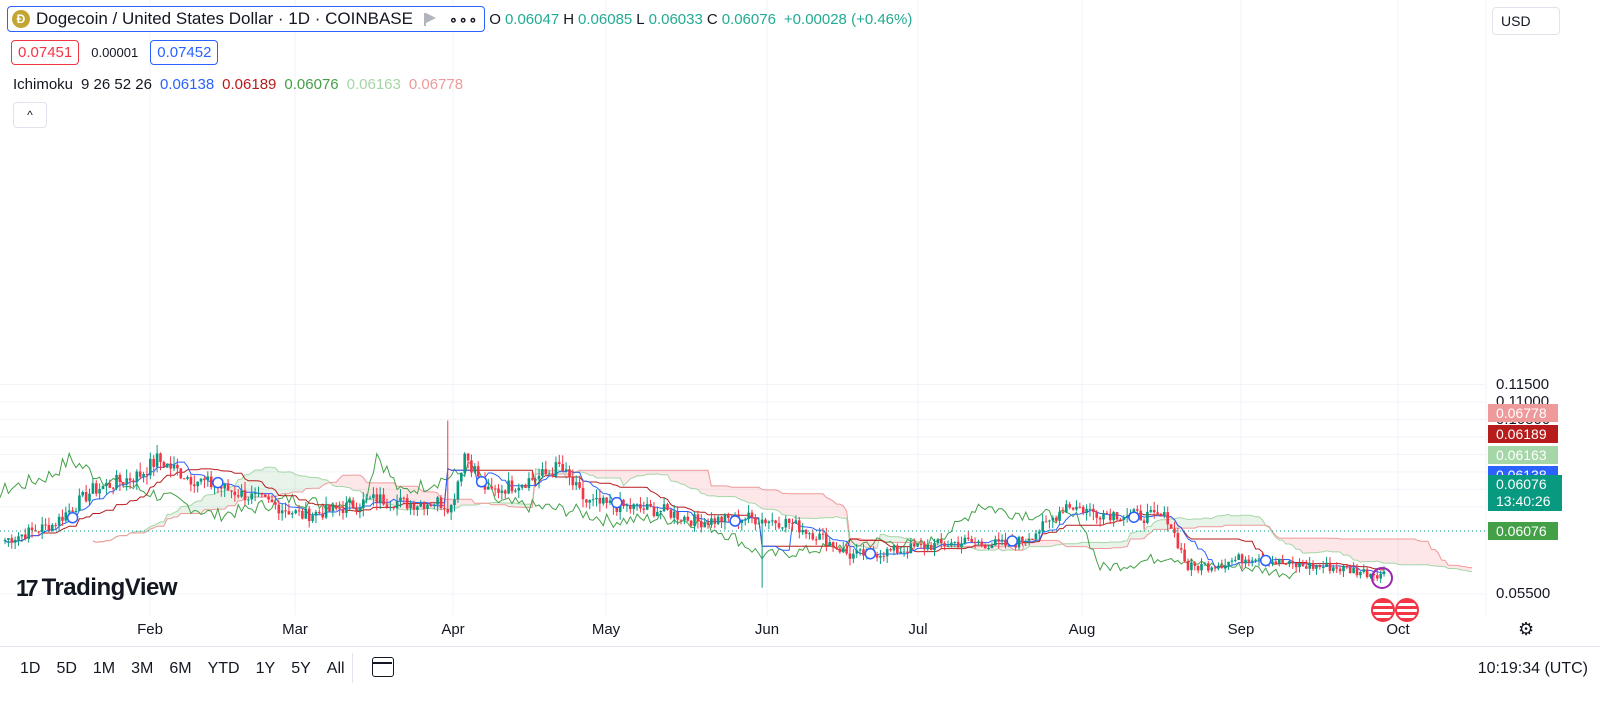  What do you see at coordinates (1397, 629) in the screenshot?
I see `time-axis-label: Oct` at bounding box center [1397, 629].